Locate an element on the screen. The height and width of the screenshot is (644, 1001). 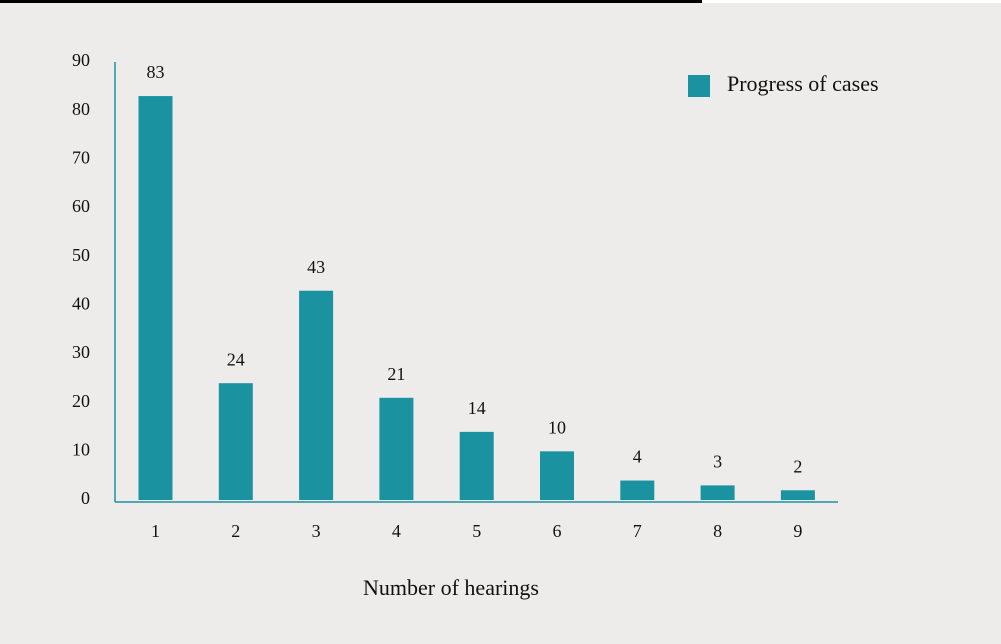
y-tick-label: 60 is located at coordinates (81, 206).